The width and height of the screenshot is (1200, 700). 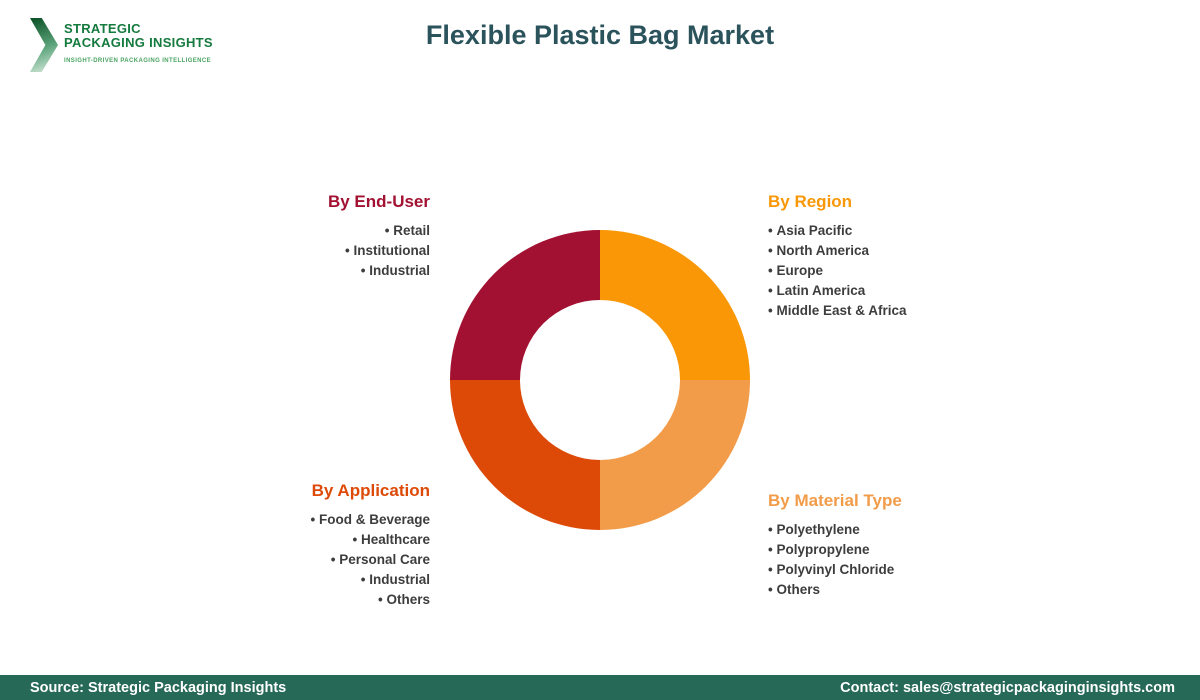 I want to click on list-item: Personal Care, so click(x=370, y=560).